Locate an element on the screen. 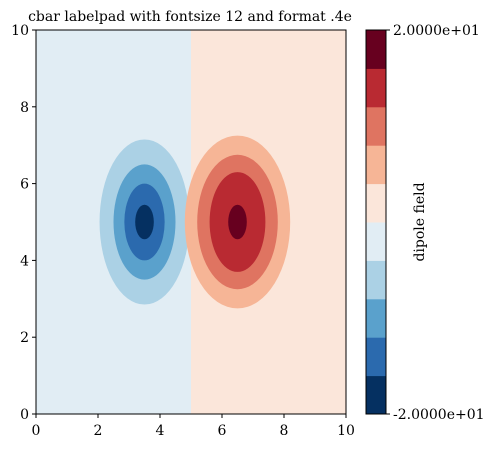  colorbar-max-label: 2.0000e+01 is located at coordinates (436, 31).